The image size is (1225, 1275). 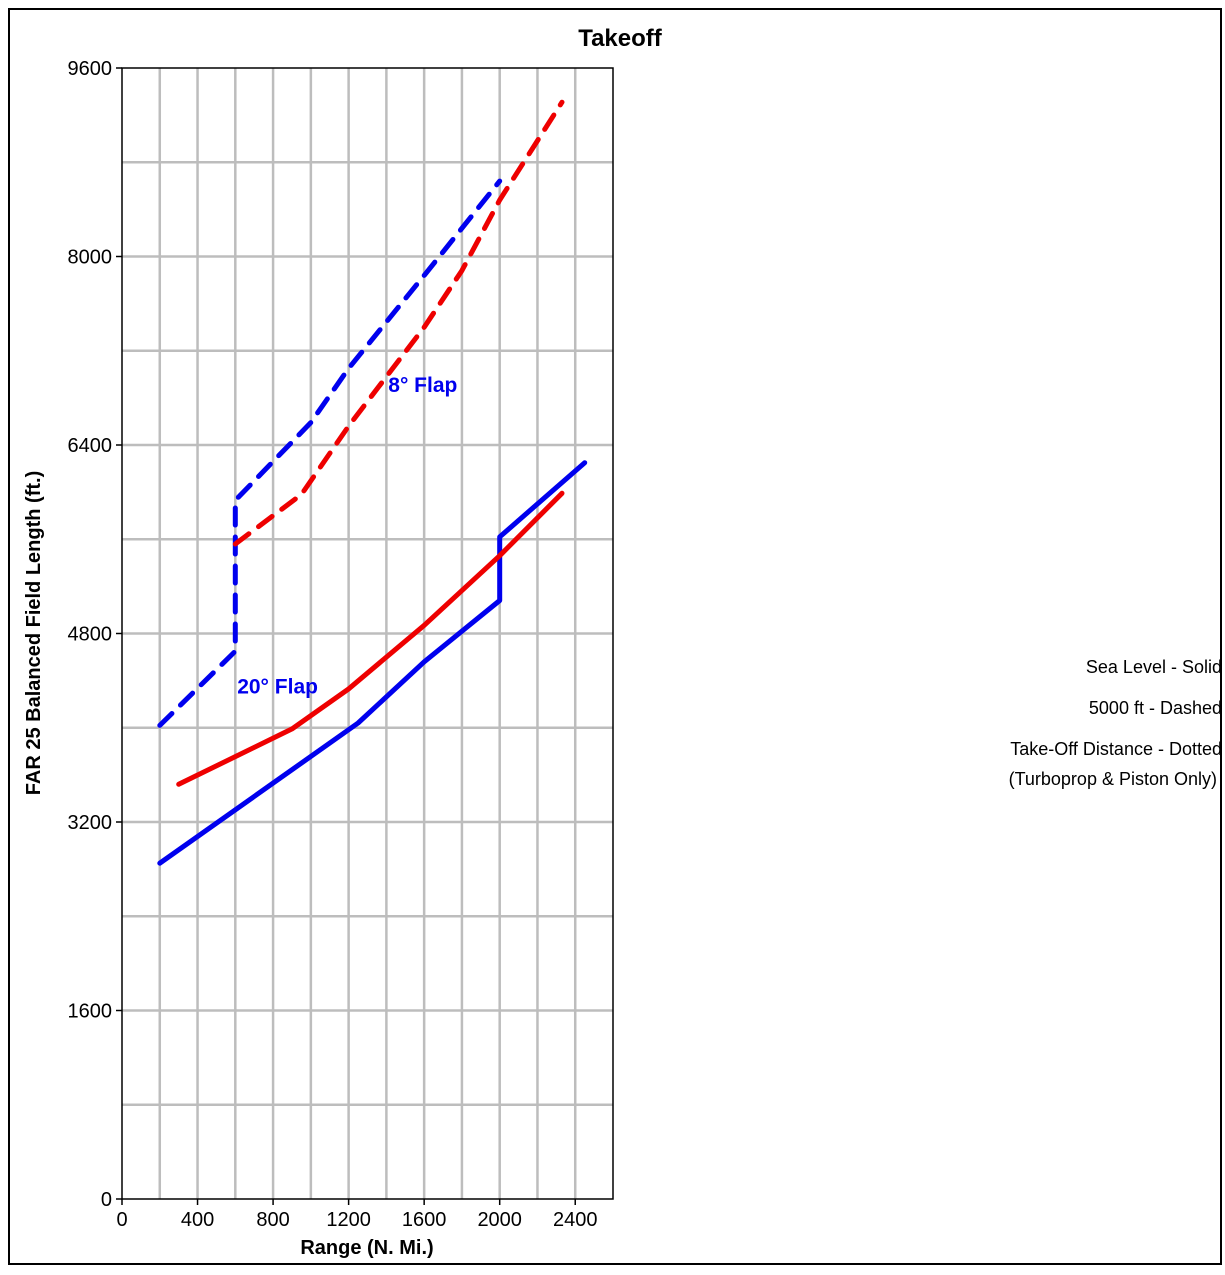 I want to click on flap-annotation: 20° Flap, so click(x=277, y=687).